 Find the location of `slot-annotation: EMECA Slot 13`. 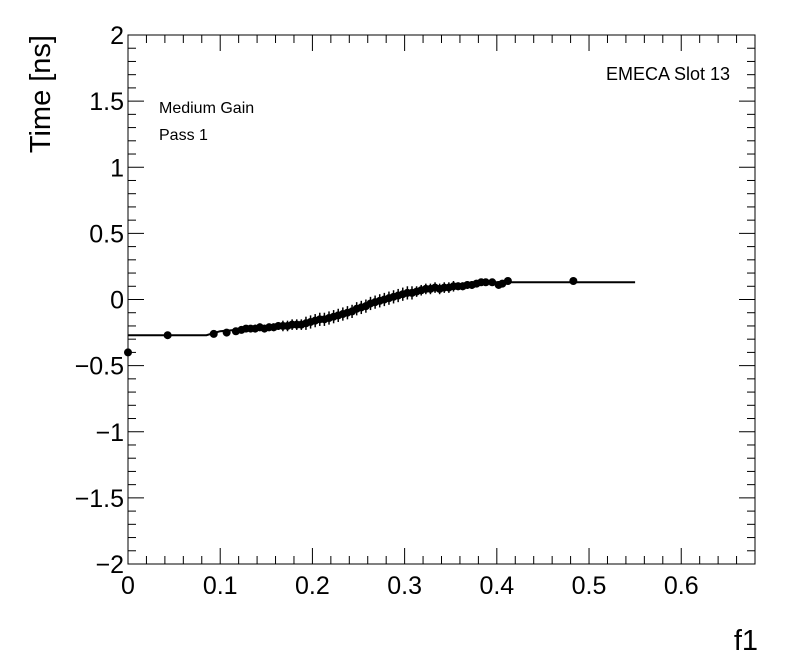

slot-annotation: EMECA Slot 13 is located at coordinates (668, 74).